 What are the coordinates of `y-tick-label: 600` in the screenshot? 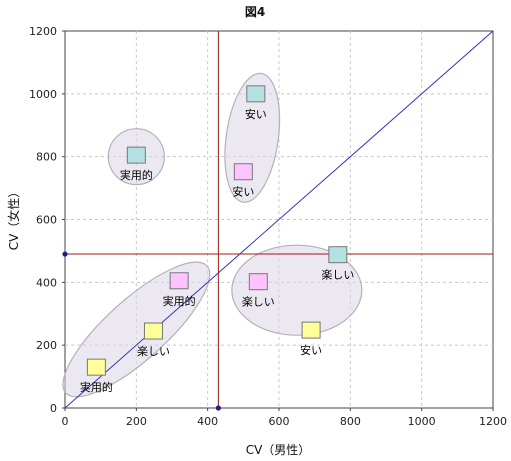 It's located at (46, 220).